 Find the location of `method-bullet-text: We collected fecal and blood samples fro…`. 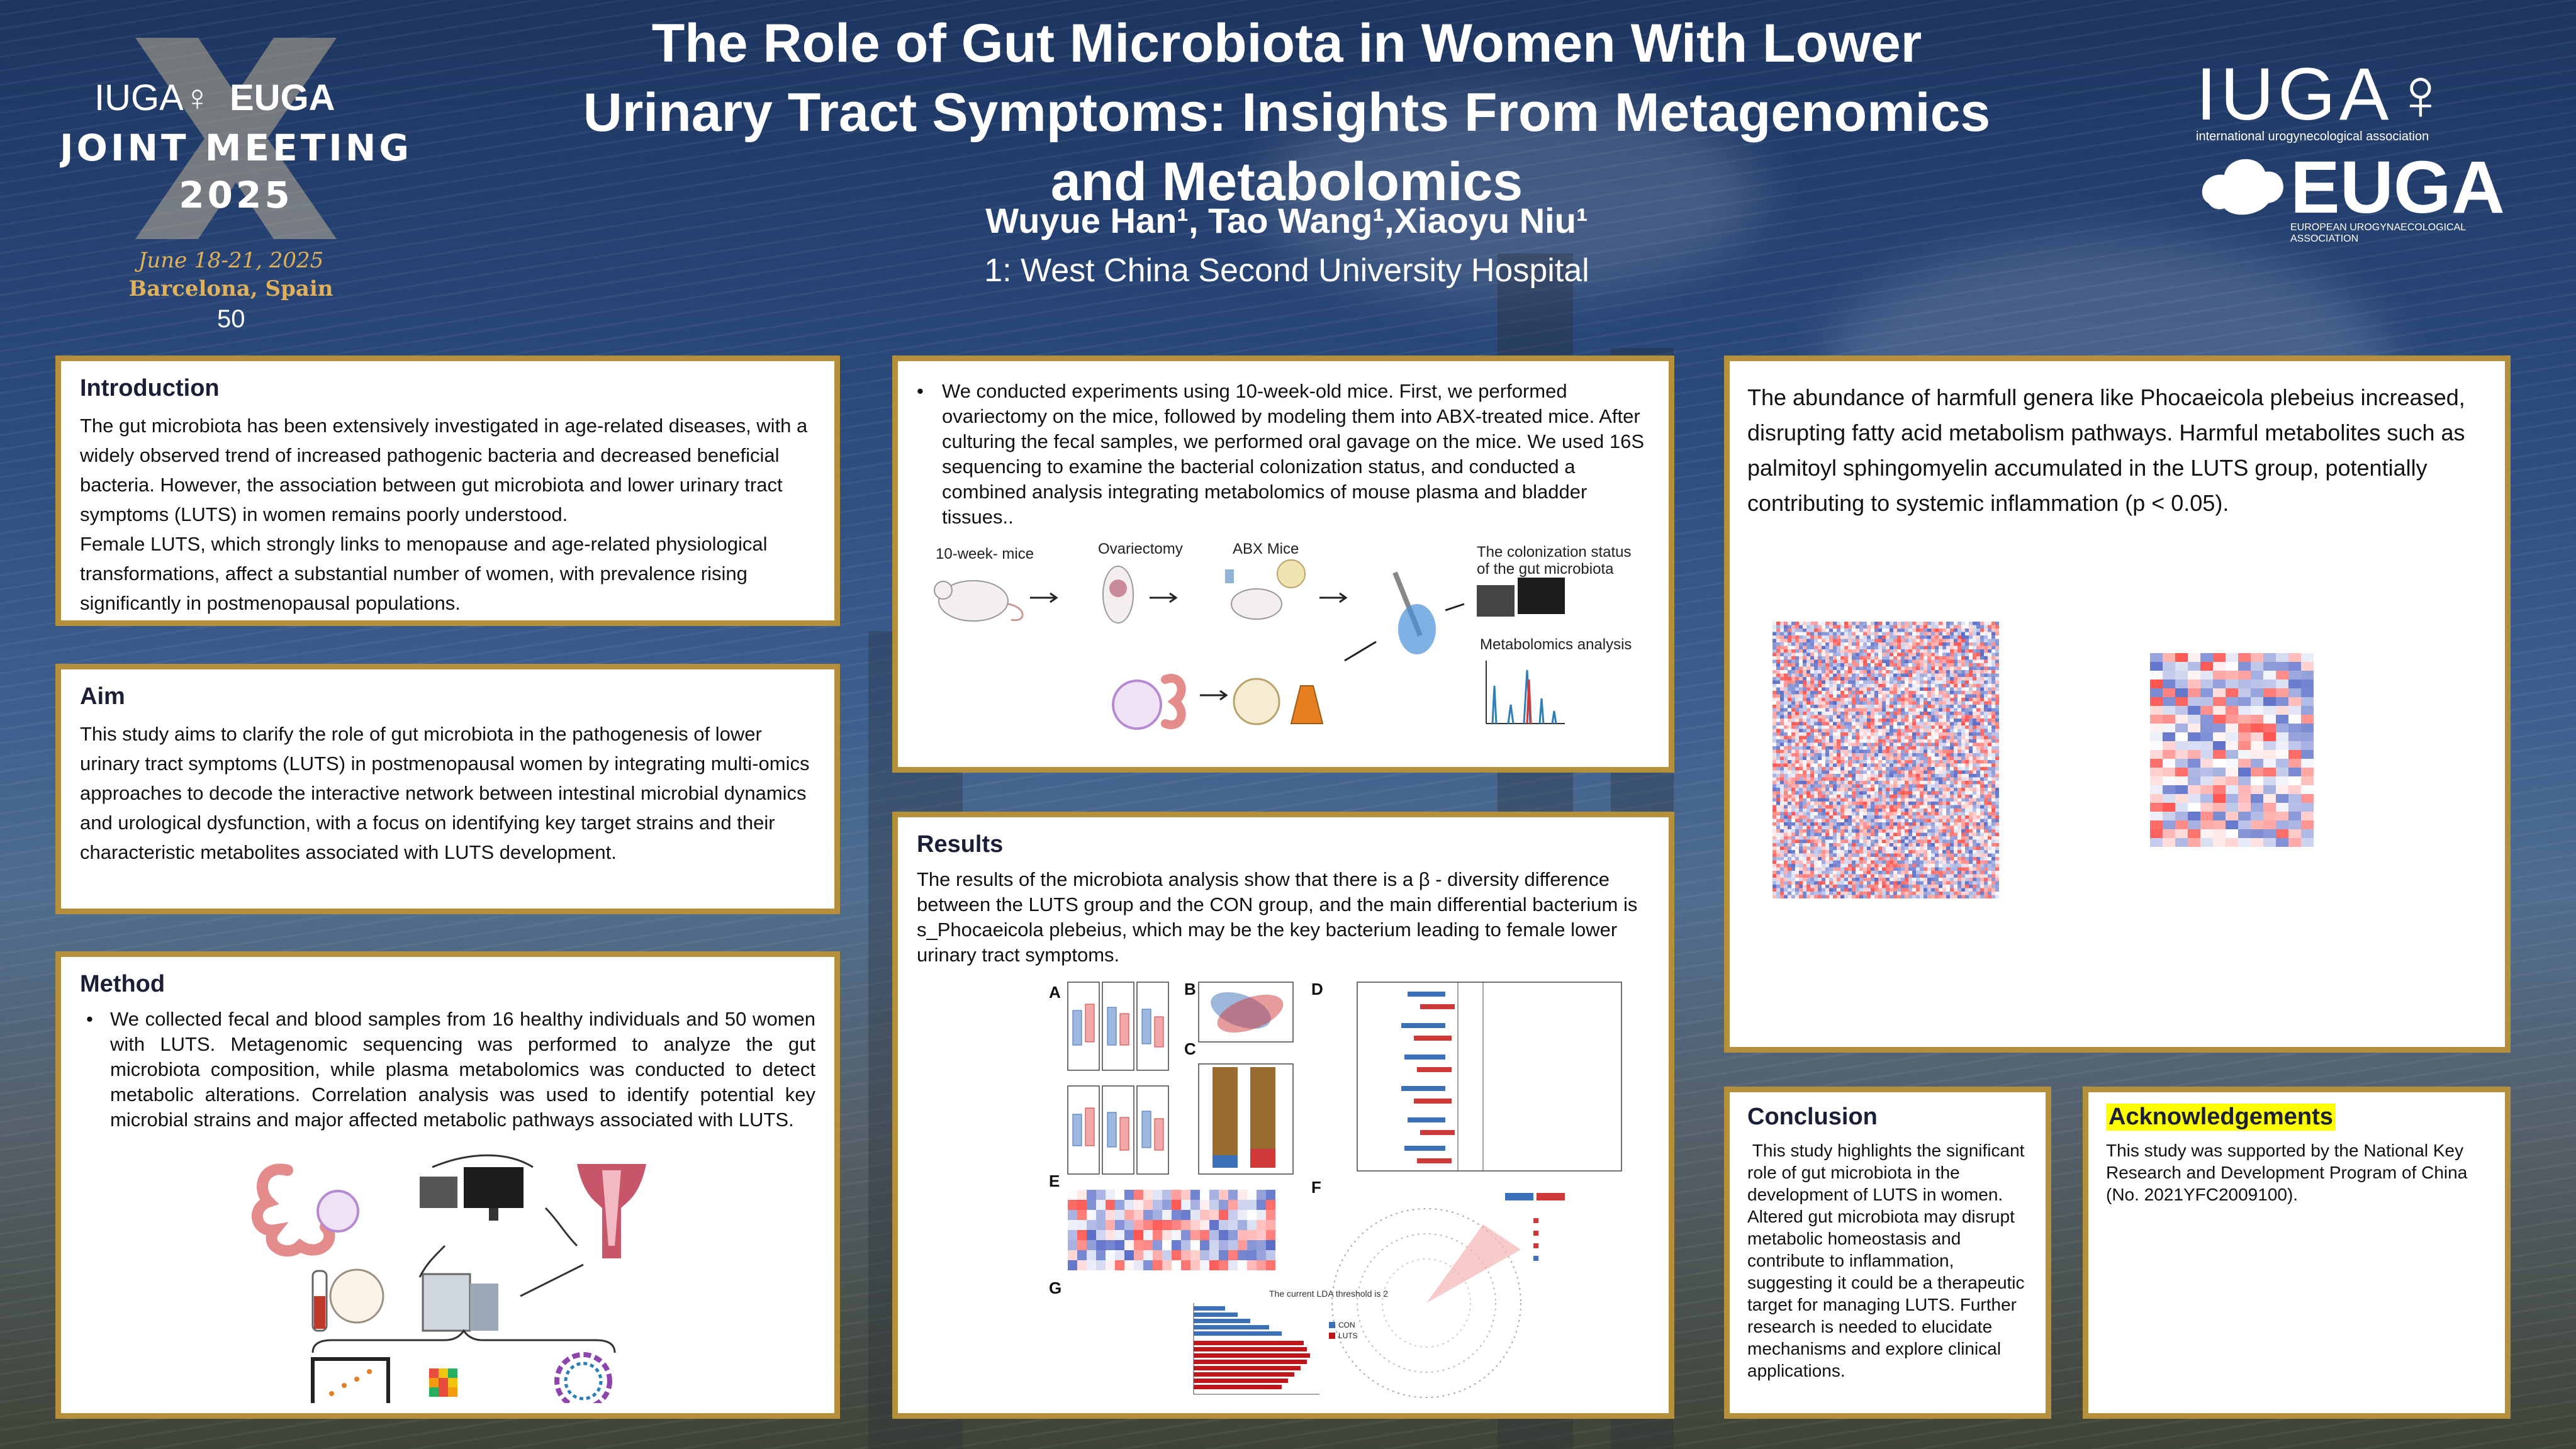

method-bullet-text: We collected fecal and blood samples fro… is located at coordinates (462, 1069).